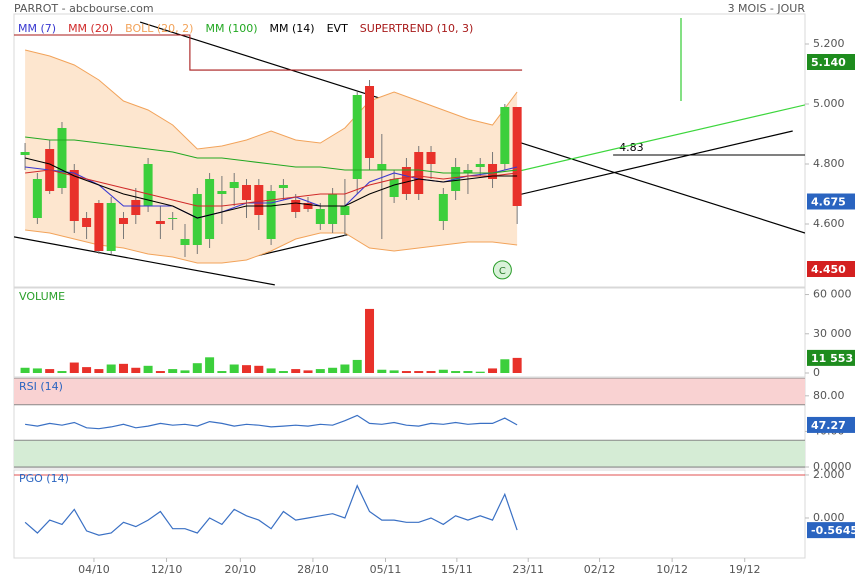  Describe the element at coordinates (829, 474) in the screenshot. I see `y-tick-label: 2.000` at that location.